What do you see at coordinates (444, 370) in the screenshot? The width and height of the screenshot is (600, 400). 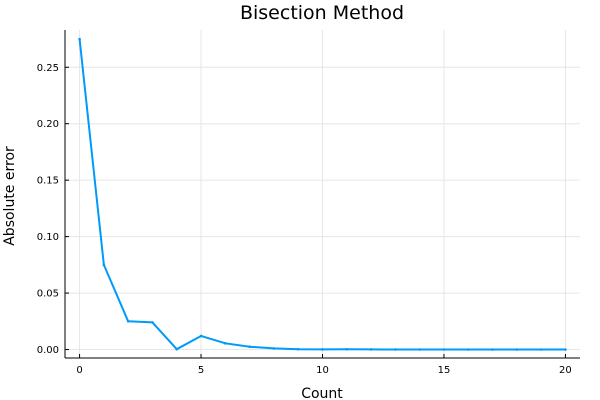 I see `x-tick-label-3: 15` at bounding box center [444, 370].